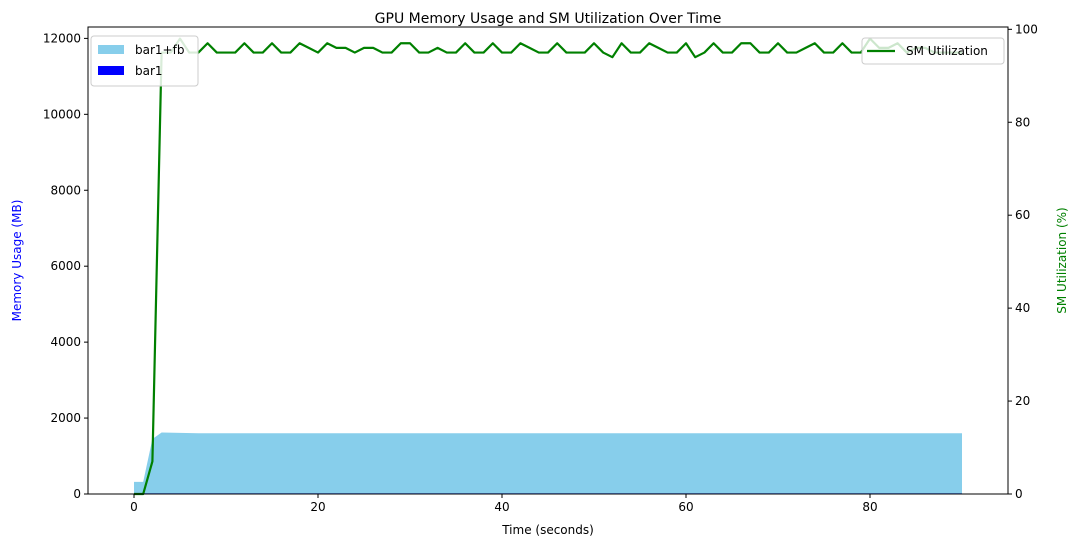  I want to click on y-left-tick-label: 2000, so click(65, 418).